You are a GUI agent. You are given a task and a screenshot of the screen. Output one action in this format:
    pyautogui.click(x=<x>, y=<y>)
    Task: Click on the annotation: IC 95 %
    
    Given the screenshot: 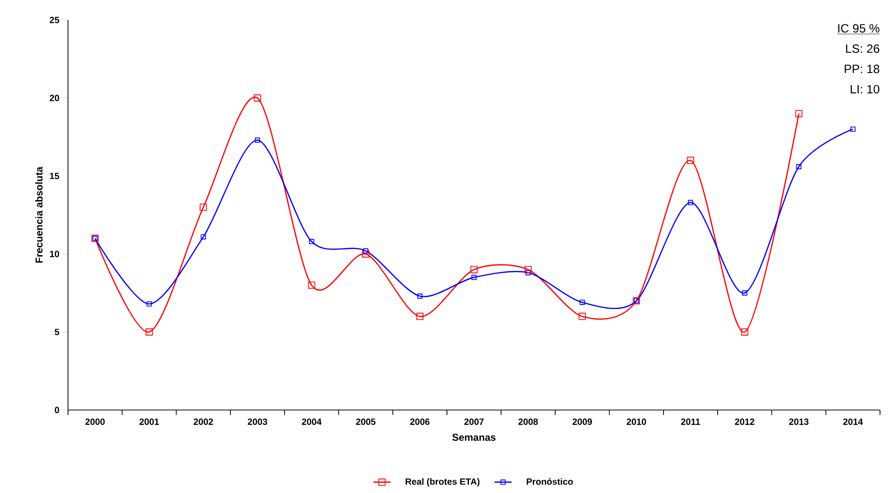 What is the action you would take?
    pyautogui.click(x=859, y=28)
    